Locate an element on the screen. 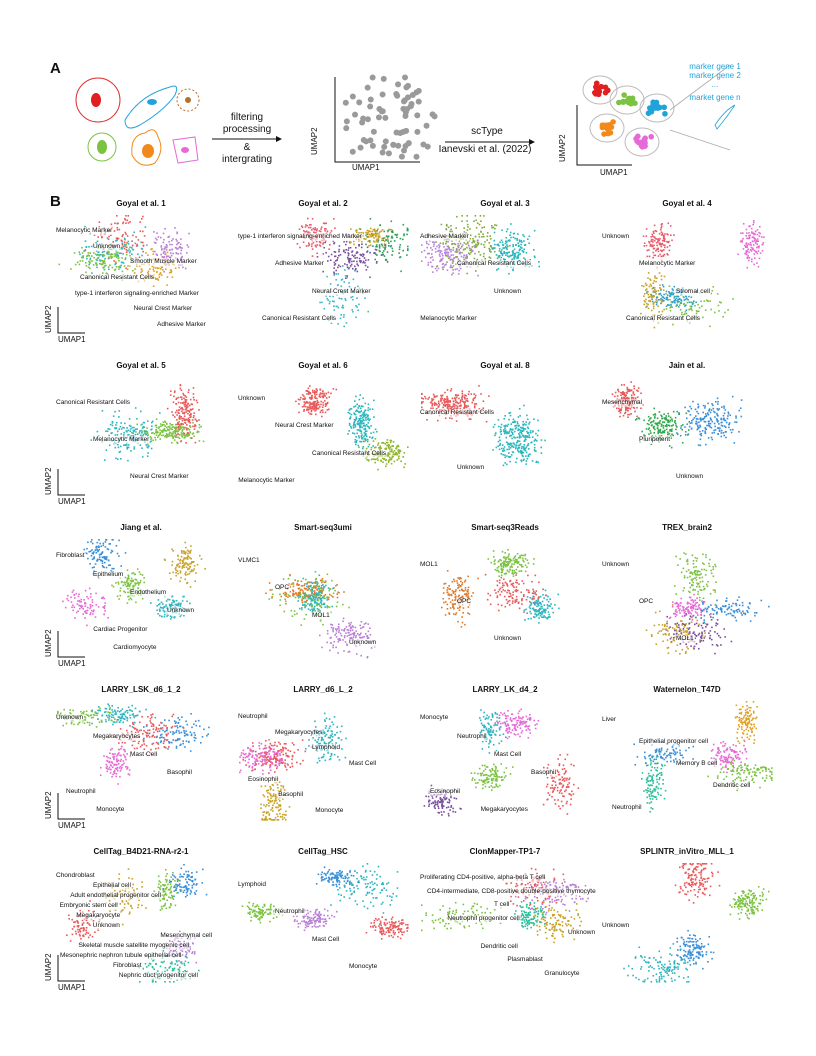 Image resolution: width=816 pixels, height=1056 pixels. cell-green is located at coordinates (102, 147).